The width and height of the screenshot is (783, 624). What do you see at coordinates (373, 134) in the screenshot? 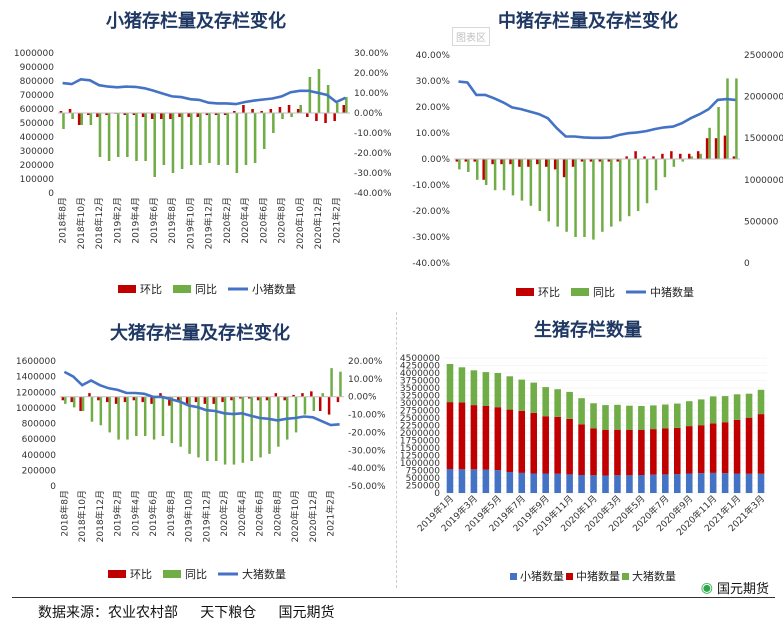
I see `right-axis-tick-label: -10.00%` at bounding box center [373, 134].